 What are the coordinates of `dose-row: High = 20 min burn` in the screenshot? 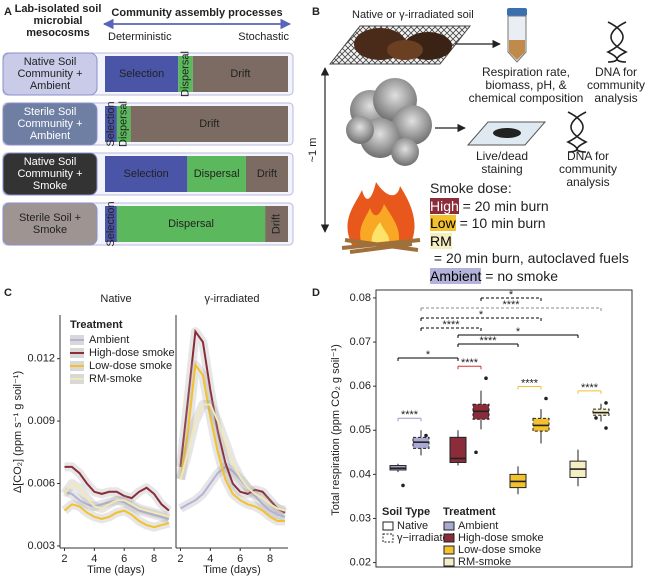 It's located at (538, 206).